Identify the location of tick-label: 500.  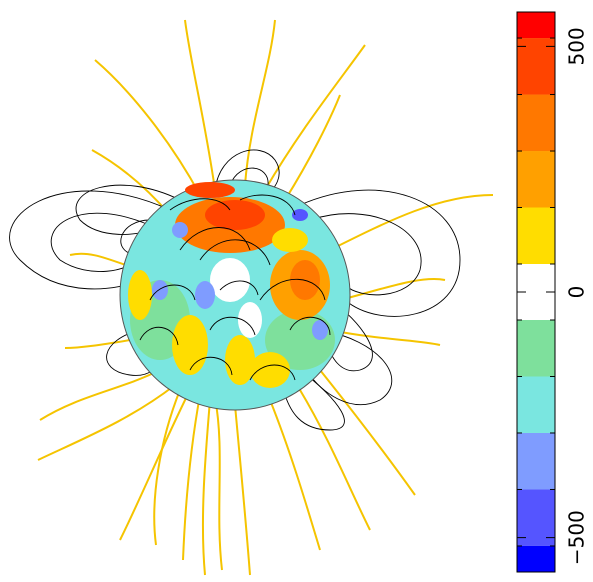
(577, 46).